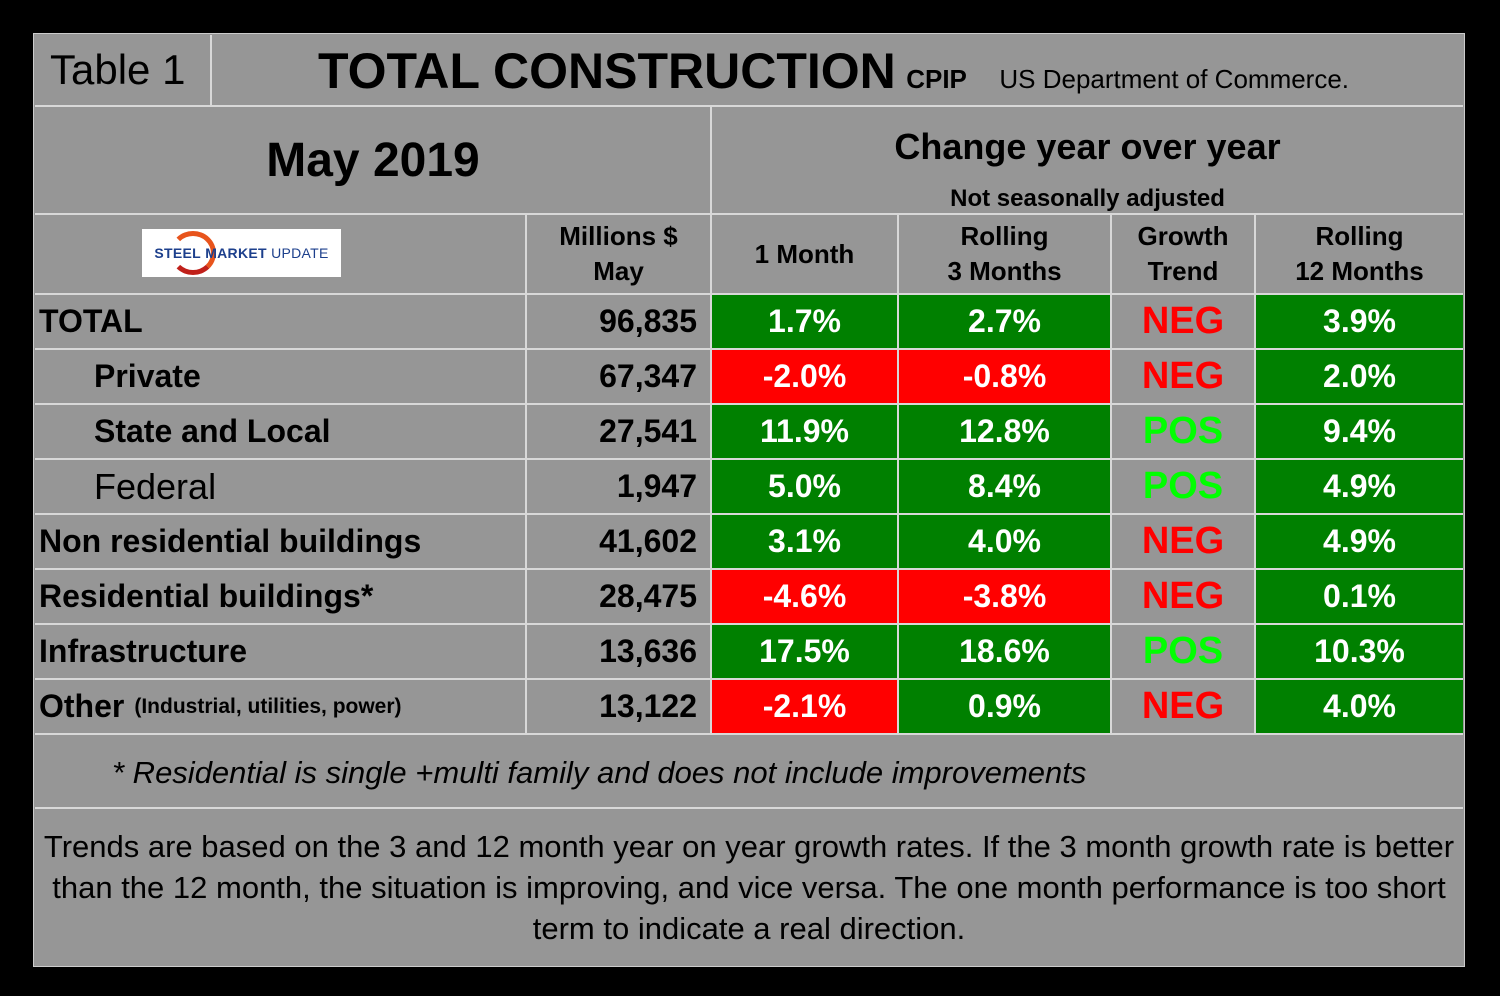 This screenshot has width=1500, height=996. I want to click on millions-value: 27,541, so click(648, 431).